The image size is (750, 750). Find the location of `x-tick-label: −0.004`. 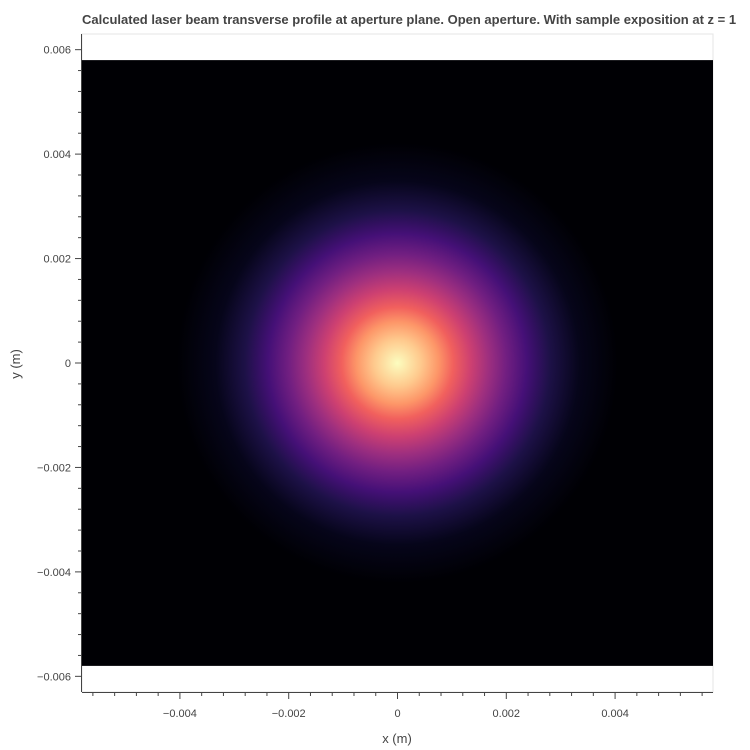

x-tick-label: −0.004 is located at coordinates (180, 714).